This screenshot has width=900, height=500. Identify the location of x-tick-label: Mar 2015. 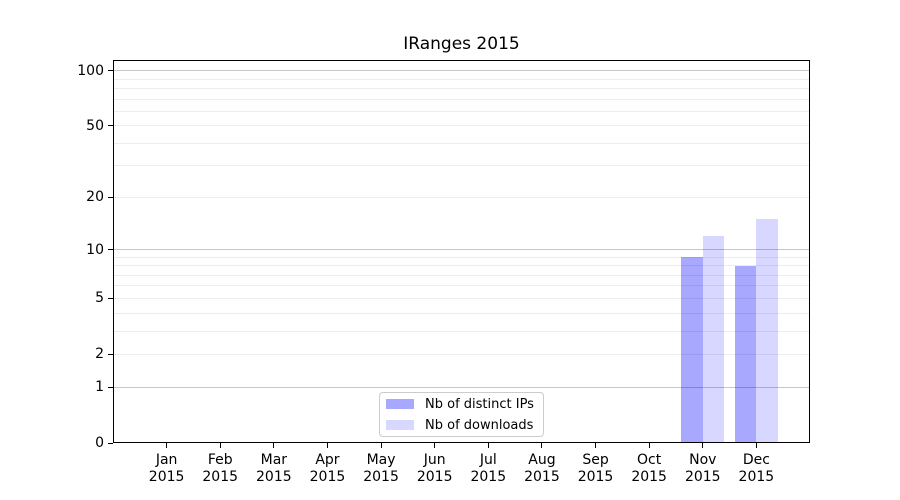
(274, 468).